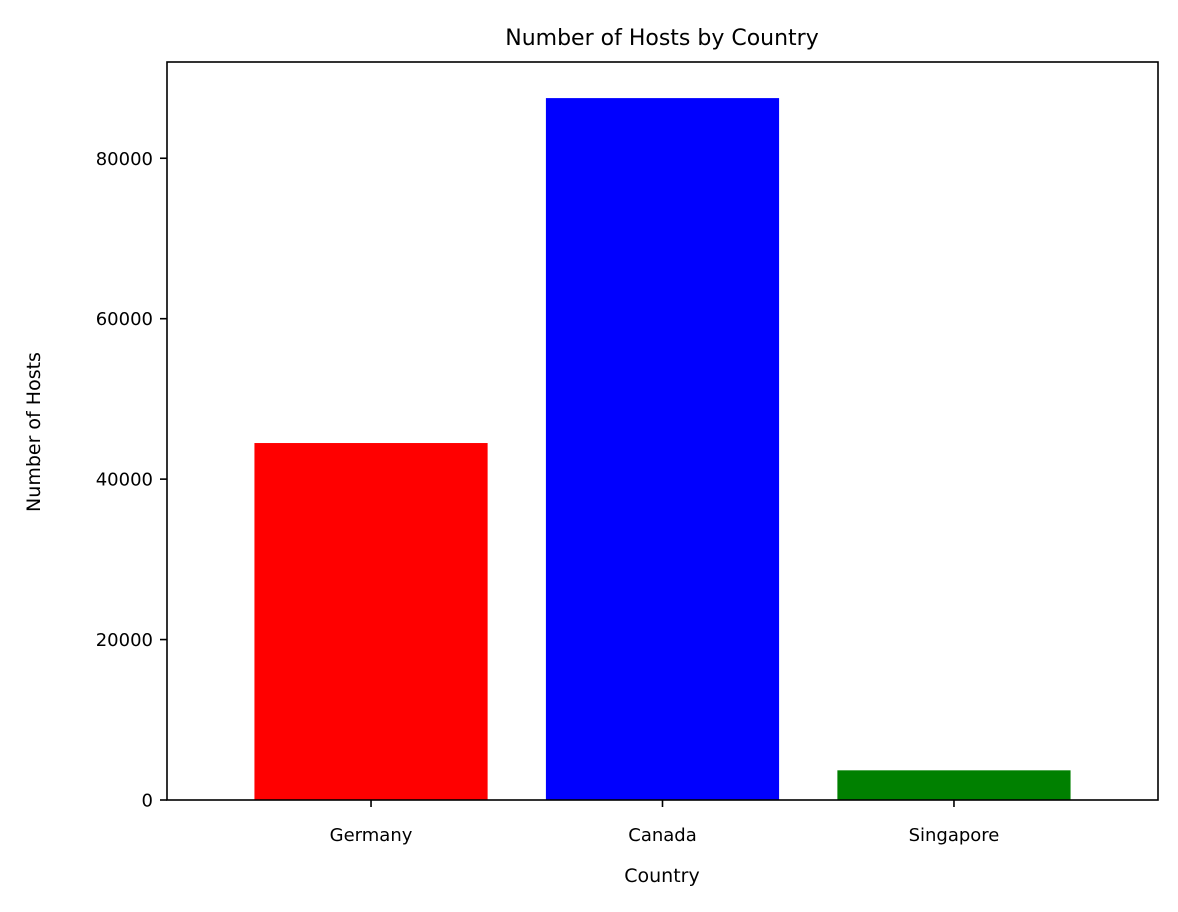 Image resolution: width=1178 pixels, height=912 pixels. Describe the element at coordinates (147, 801) in the screenshot. I see `y-tick-label: 0` at that location.